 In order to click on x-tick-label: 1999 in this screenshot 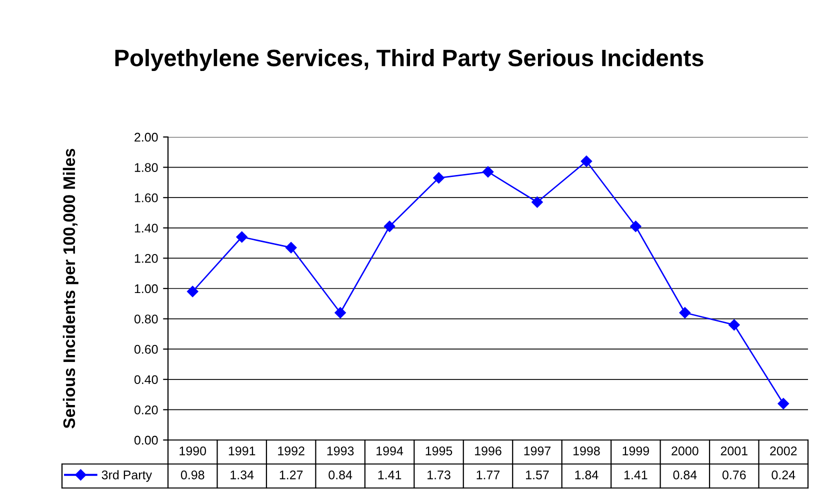, I will do `click(636, 451)`.